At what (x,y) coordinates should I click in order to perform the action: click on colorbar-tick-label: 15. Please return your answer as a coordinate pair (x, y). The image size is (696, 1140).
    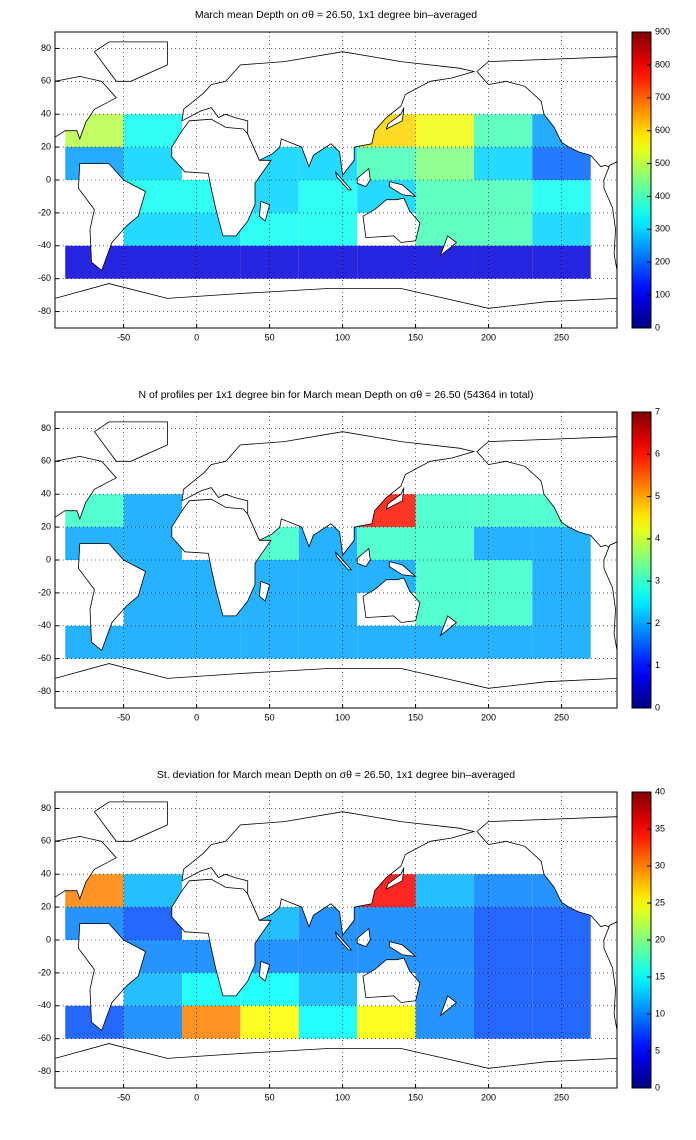
    Looking at the image, I should click on (660, 976).